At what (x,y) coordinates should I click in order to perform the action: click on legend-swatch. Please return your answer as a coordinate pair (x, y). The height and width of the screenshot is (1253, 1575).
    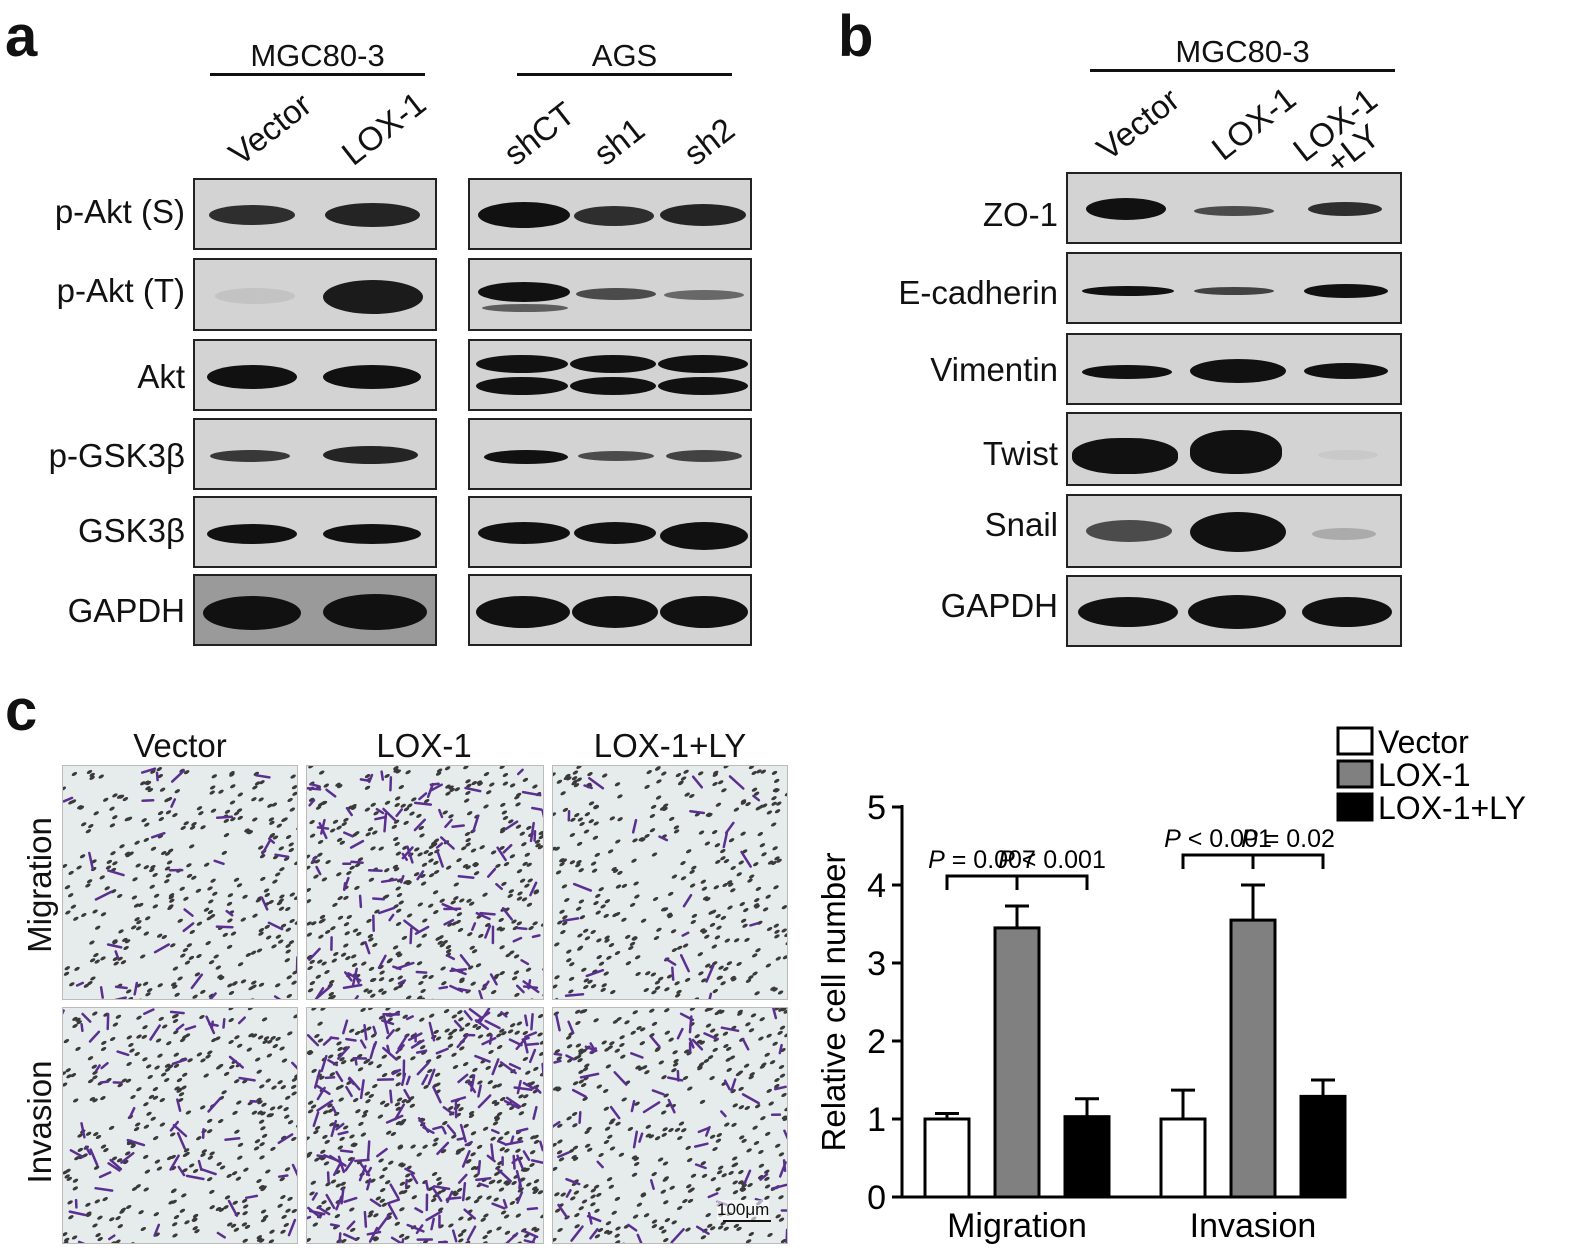
    Looking at the image, I should click on (1355, 741).